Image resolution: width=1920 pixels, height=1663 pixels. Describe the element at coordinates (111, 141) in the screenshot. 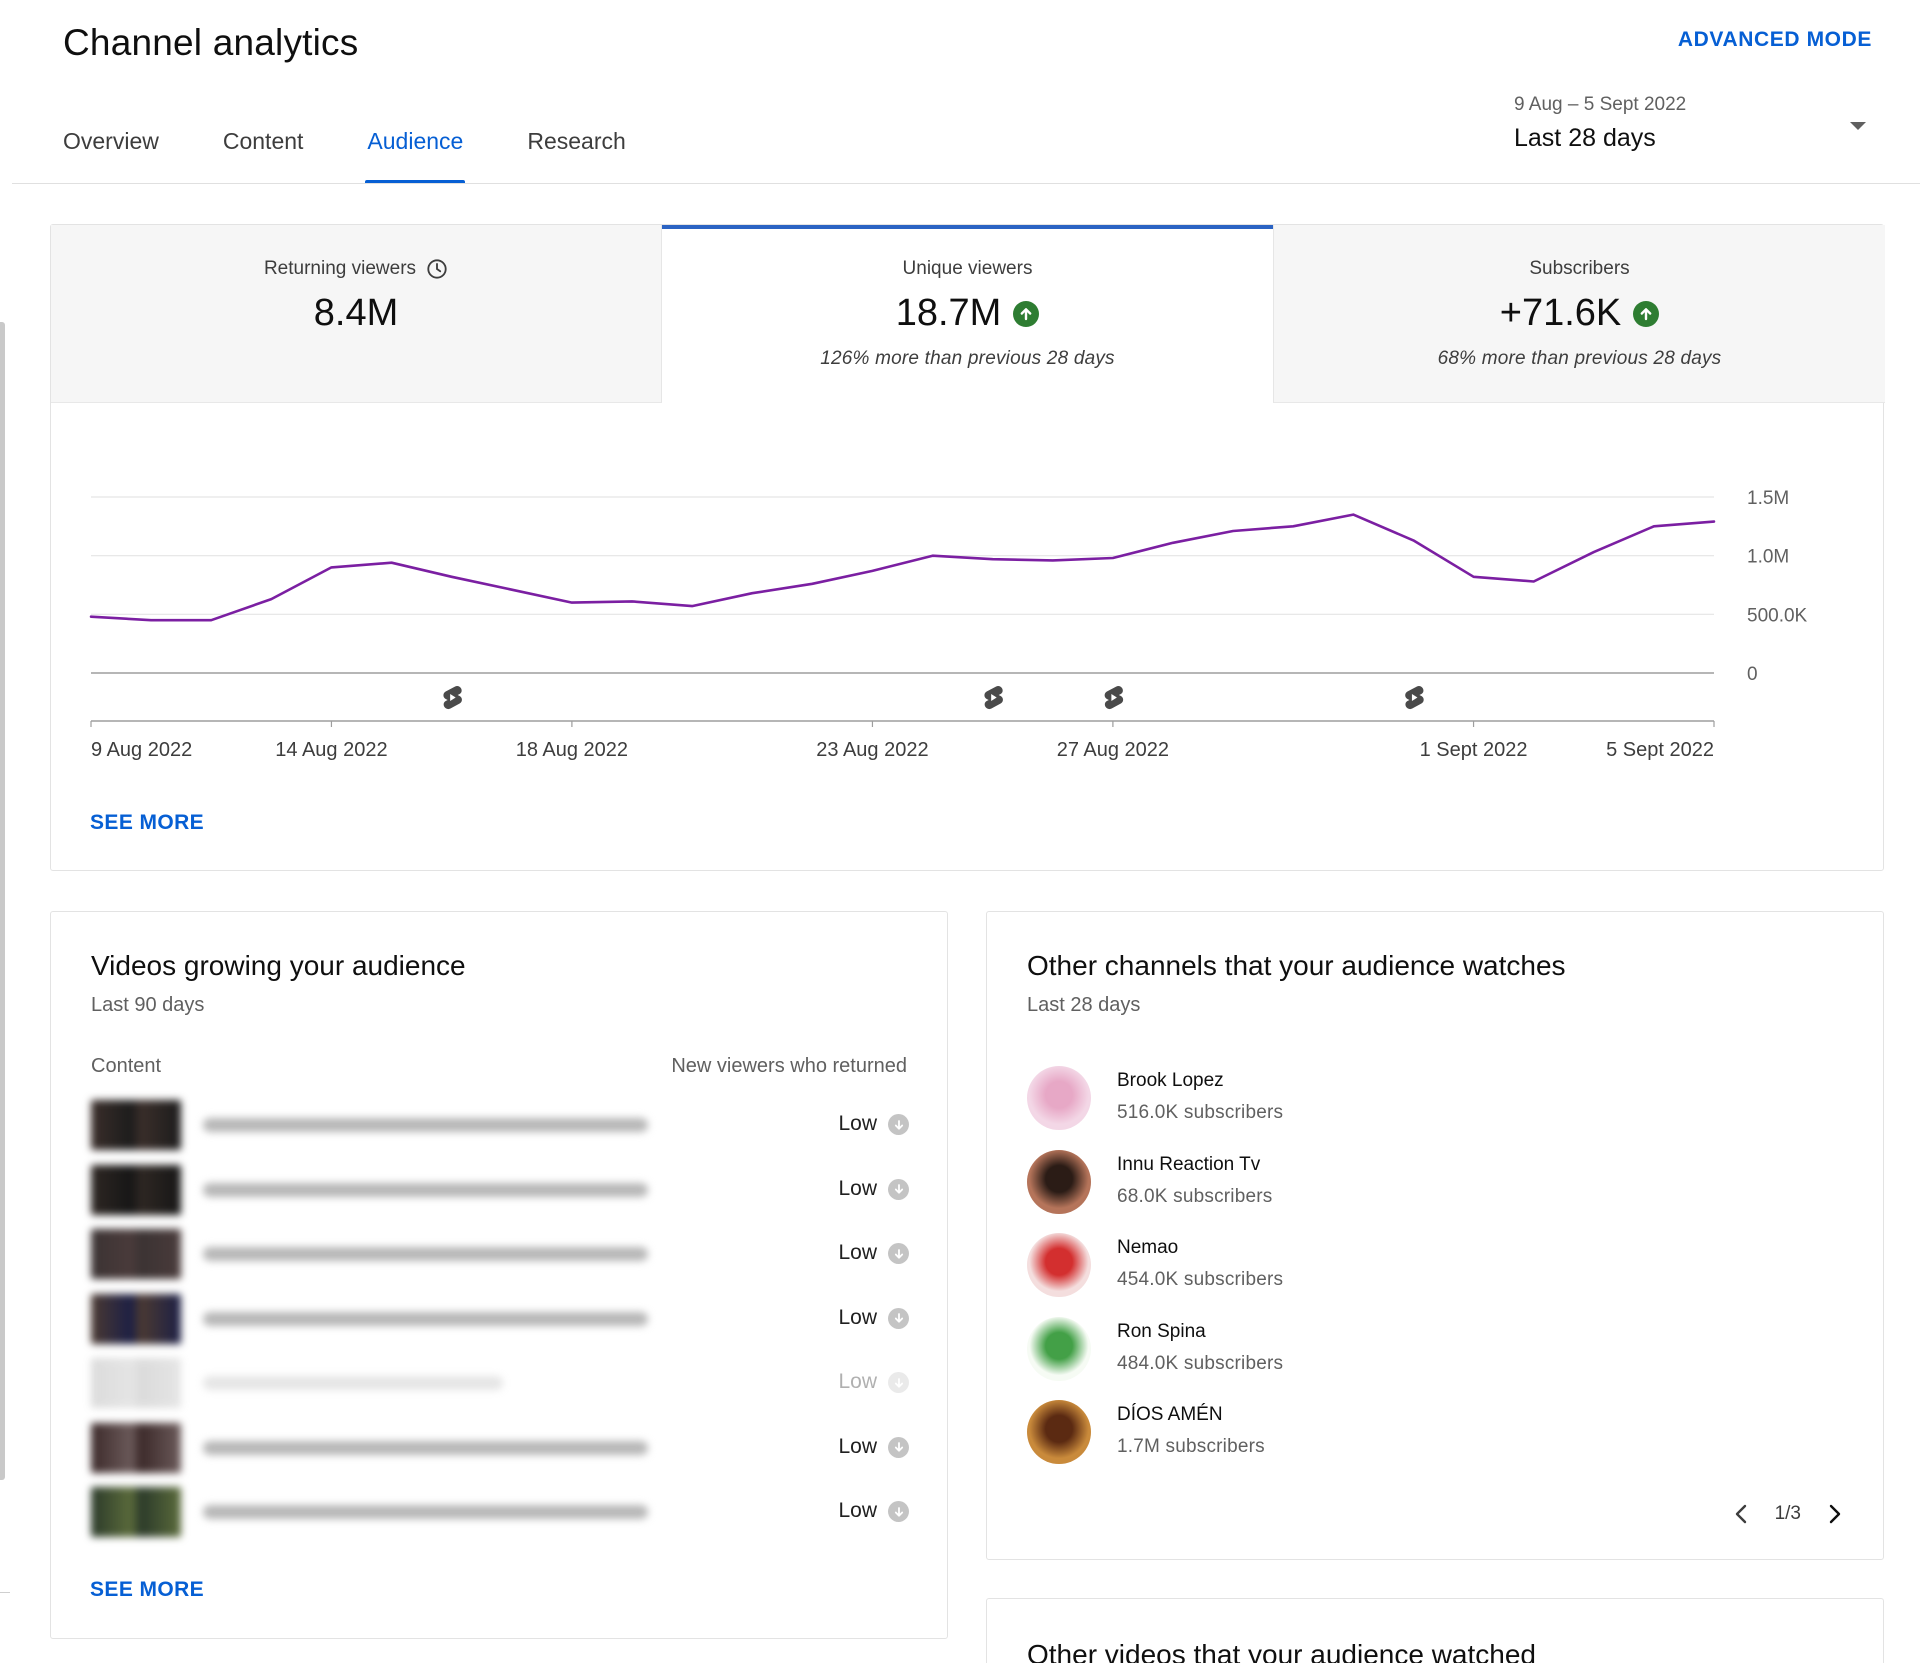

I see `tab-overview: Overview` at that location.